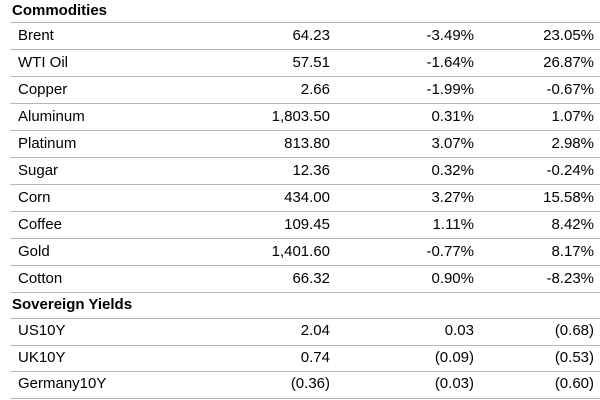 The height and width of the screenshot is (400, 600). What do you see at coordinates (47, 143) in the screenshot?
I see `row-label: Platinum` at bounding box center [47, 143].